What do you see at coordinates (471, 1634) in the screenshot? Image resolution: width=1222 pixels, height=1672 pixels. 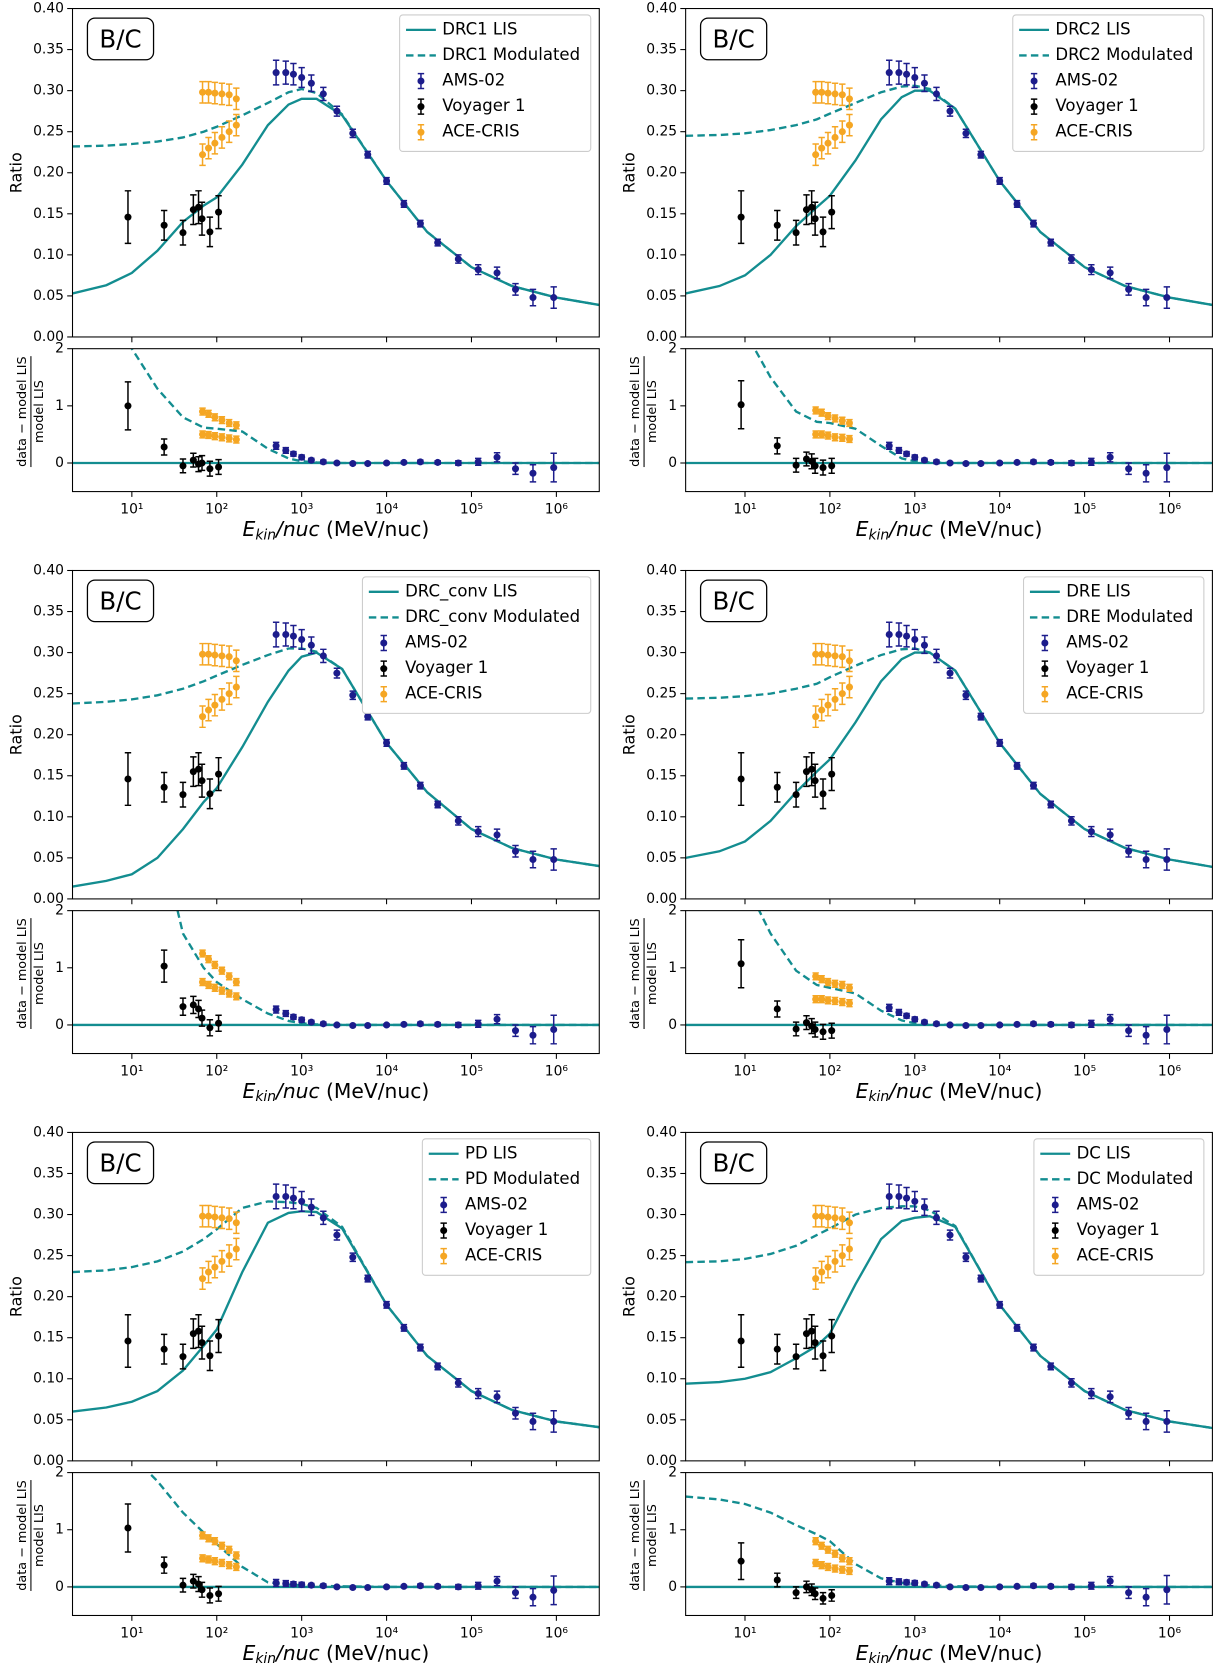 I see `x-tick-label: 10⁵` at bounding box center [471, 1634].